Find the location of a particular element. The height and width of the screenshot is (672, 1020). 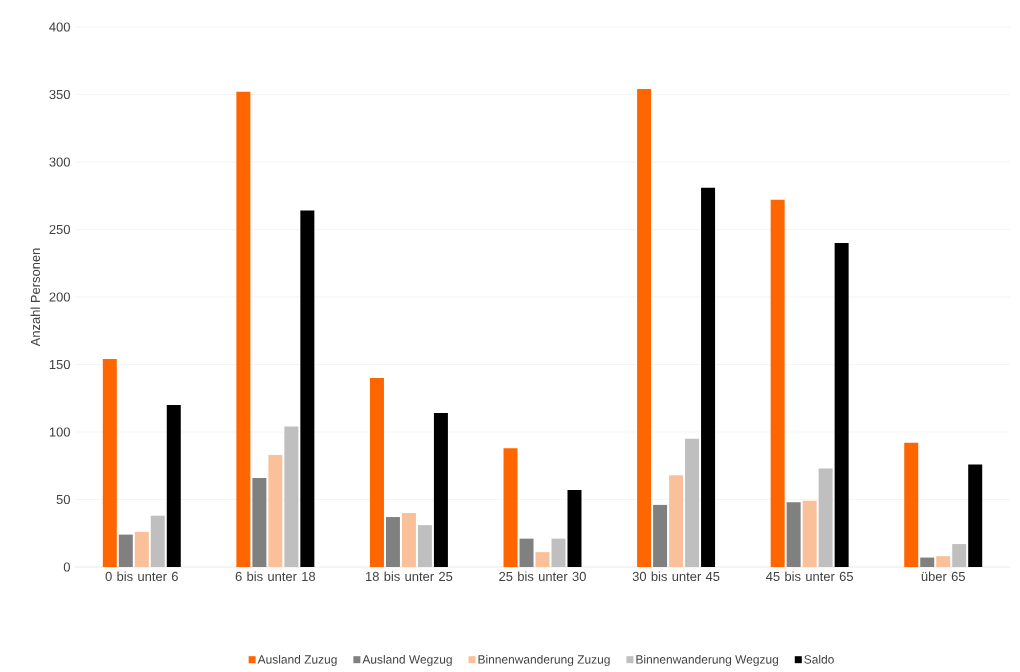

x-tick-label: 0 bis unter 6 is located at coordinates (141, 576).